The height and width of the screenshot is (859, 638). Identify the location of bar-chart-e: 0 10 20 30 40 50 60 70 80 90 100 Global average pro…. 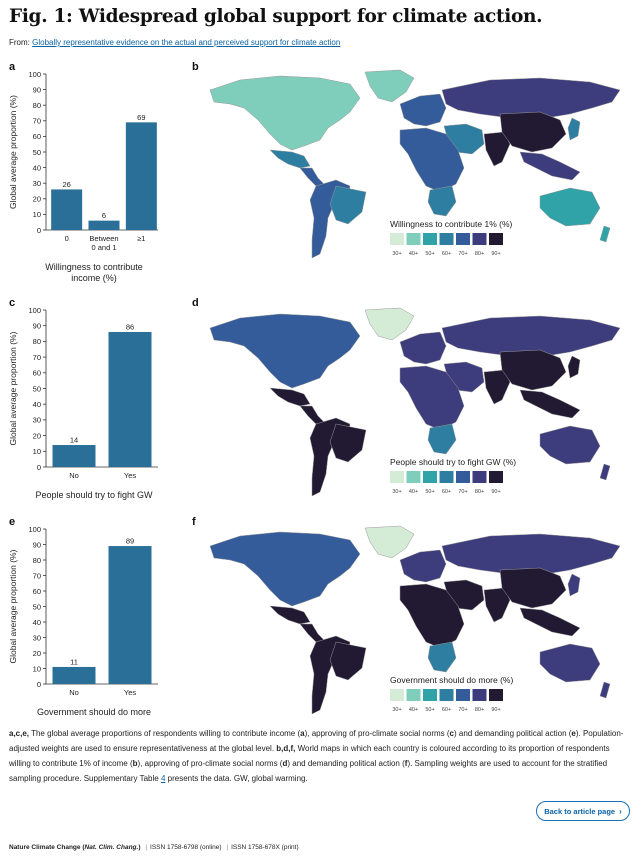
(83, 621).